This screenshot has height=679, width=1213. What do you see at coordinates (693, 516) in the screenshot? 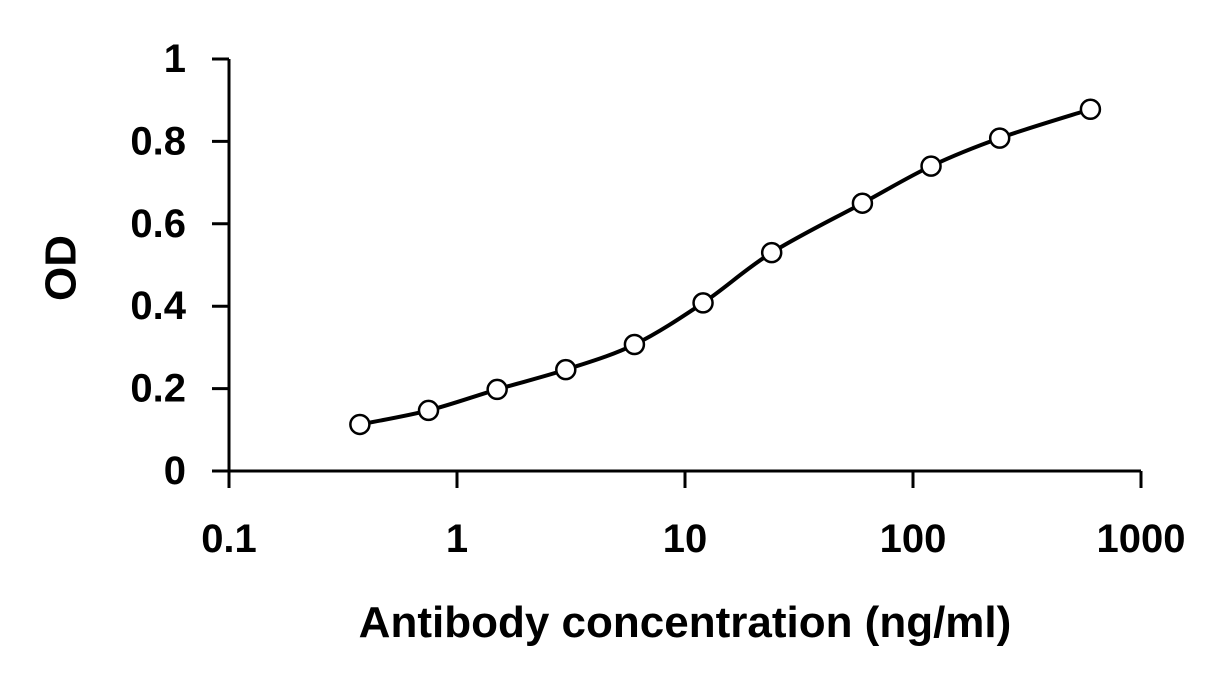
I see `x-axis-ticks: 0.1 1 10 100 1000` at bounding box center [693, 516].